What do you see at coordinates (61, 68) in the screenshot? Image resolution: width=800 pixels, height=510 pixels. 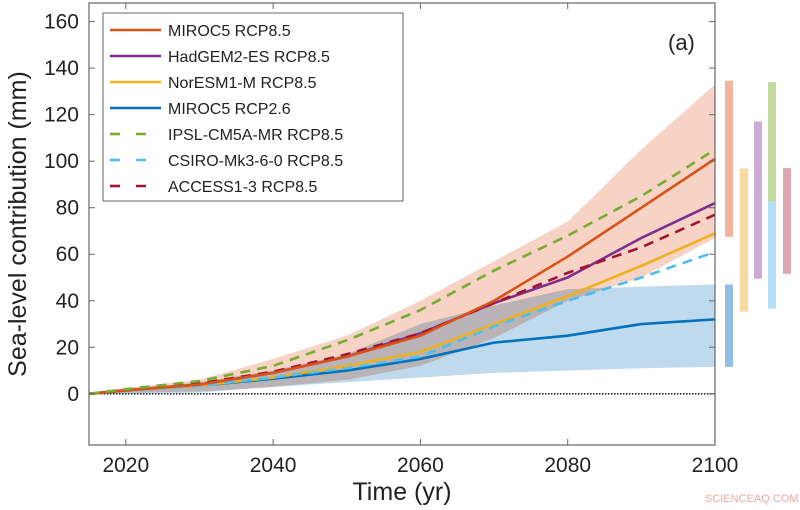 I see `y-tick-label: 140` at bounding box center [61, 68].